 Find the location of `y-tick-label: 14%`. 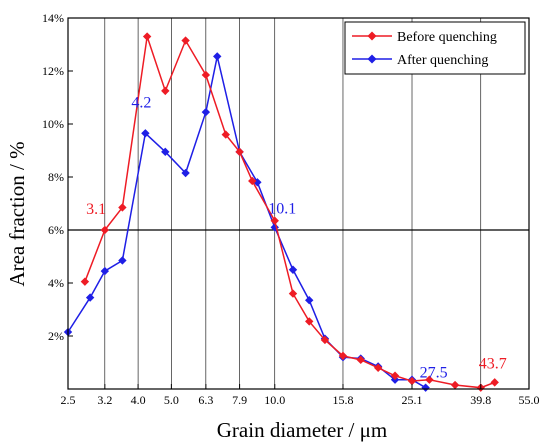

y-tick-label: 14% is located at coordinates (53, 18).